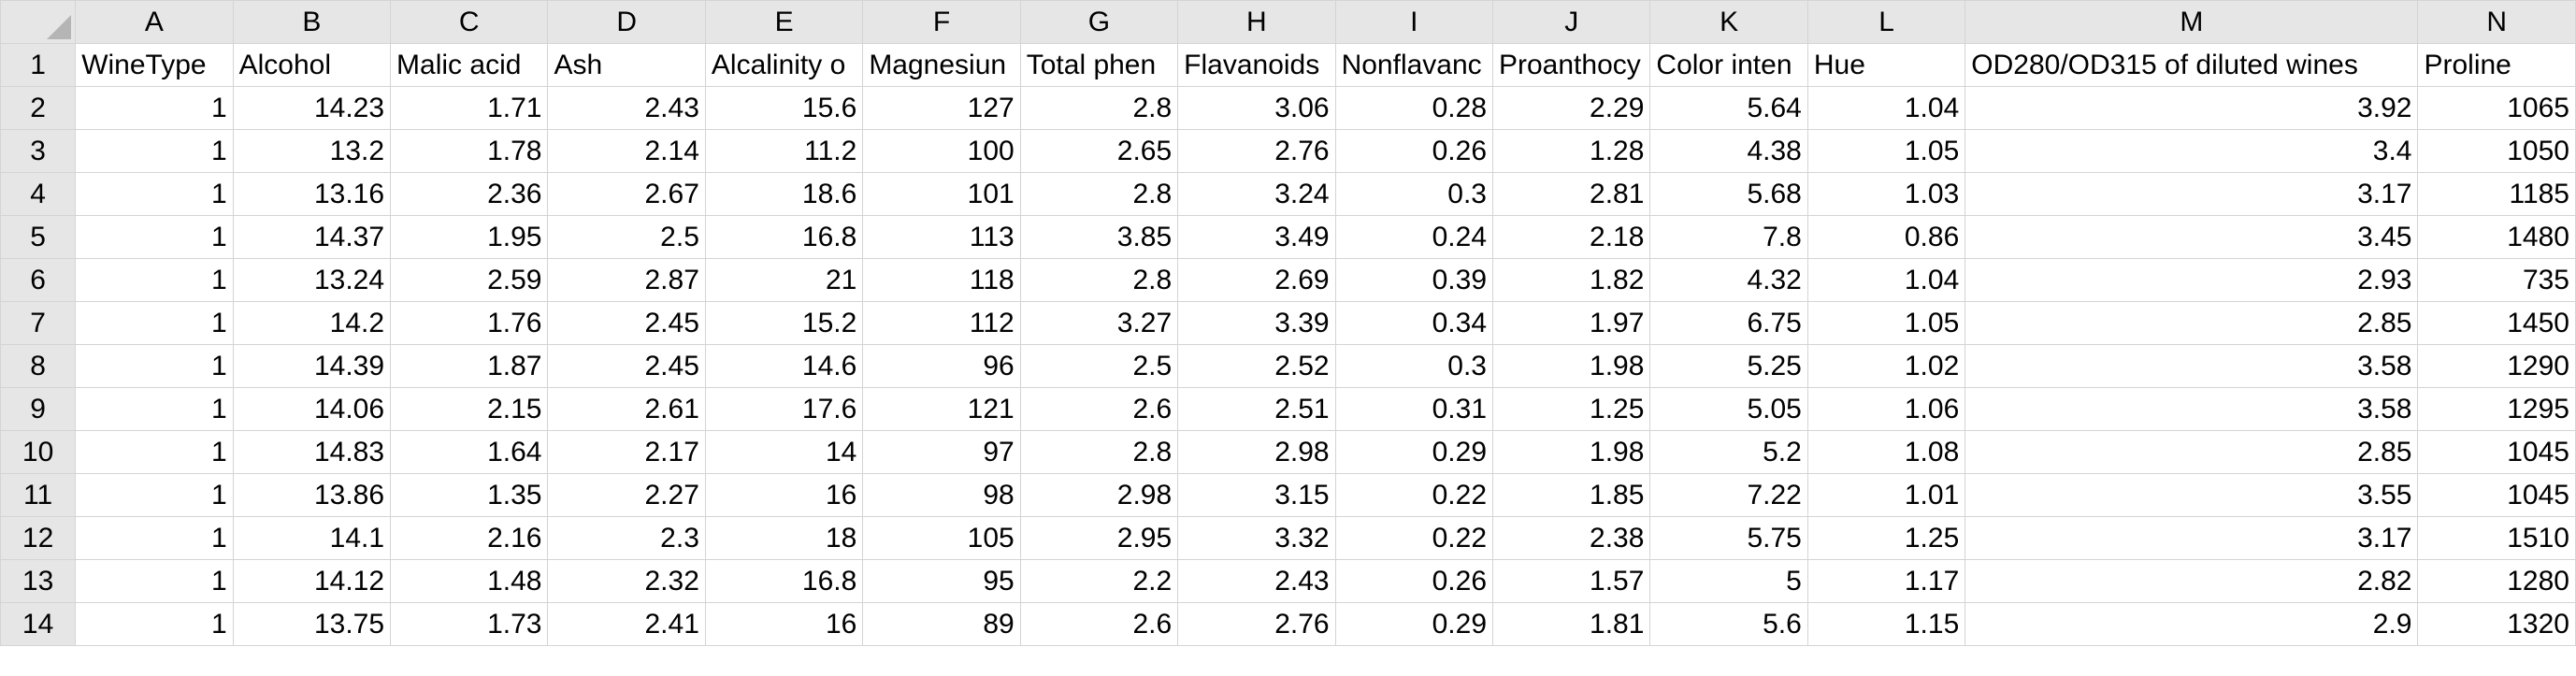 Image resolution: width=2576 pixels, height=676 pixels. What do you see at coordinates (1886, 495) in the screenshot?
I see `data-cell: 1.01` at bounding box center [1886, 495].